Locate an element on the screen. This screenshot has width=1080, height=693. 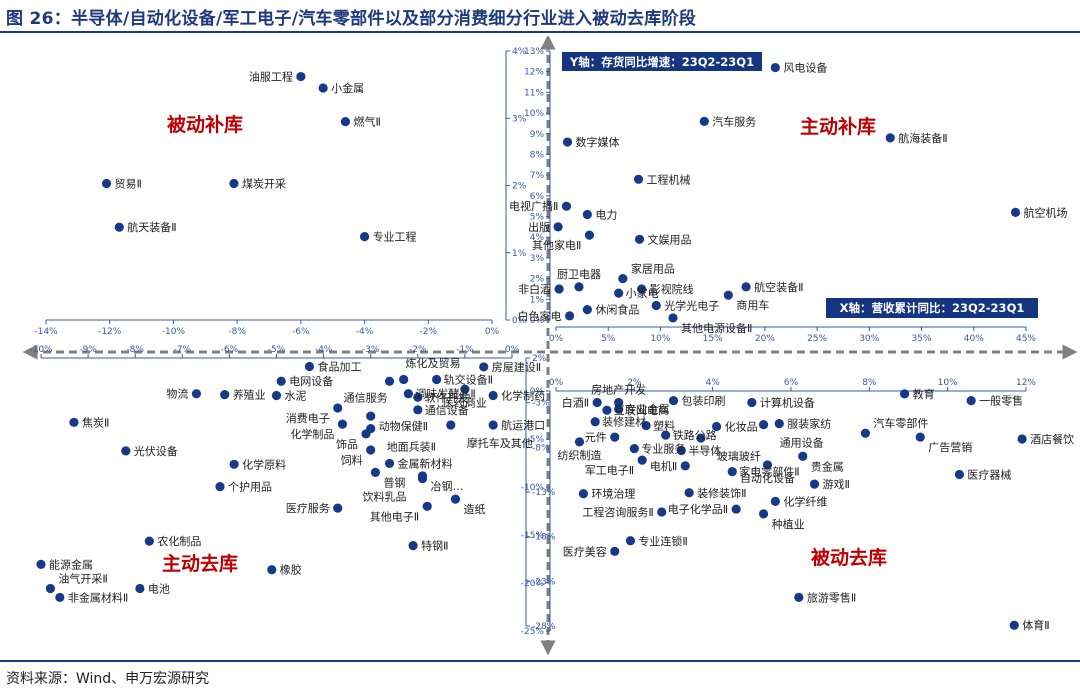
point-label: 化学纤维 is located at coordinates (805, 501).